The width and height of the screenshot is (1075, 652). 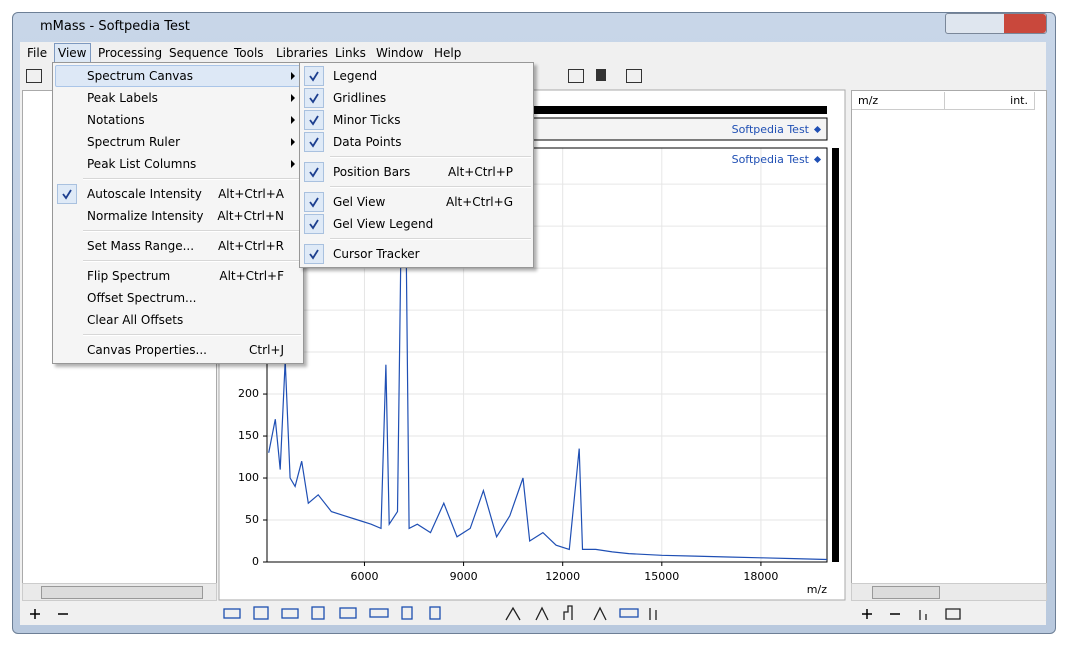 I want to click on toolbar, so click(x=534, y=76).